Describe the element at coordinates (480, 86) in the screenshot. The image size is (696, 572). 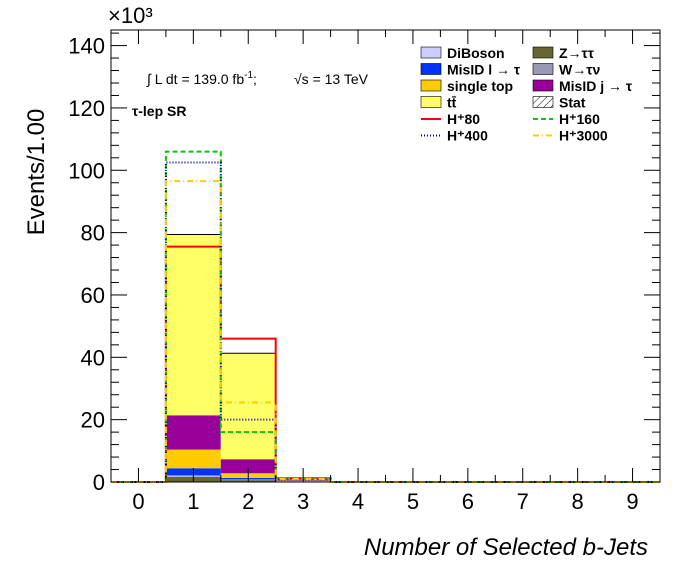
I see `legend-label: single top` at that location.